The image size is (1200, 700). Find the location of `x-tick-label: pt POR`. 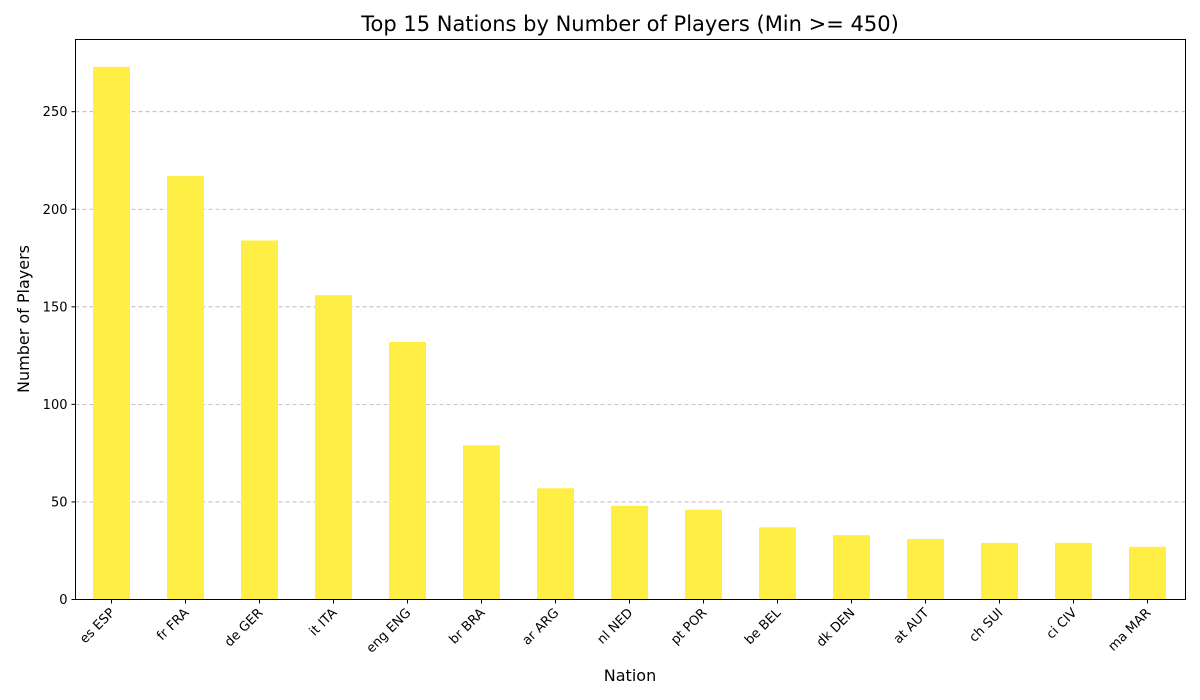

x-tick-label: pt POR is located at coordinates (689, 627).